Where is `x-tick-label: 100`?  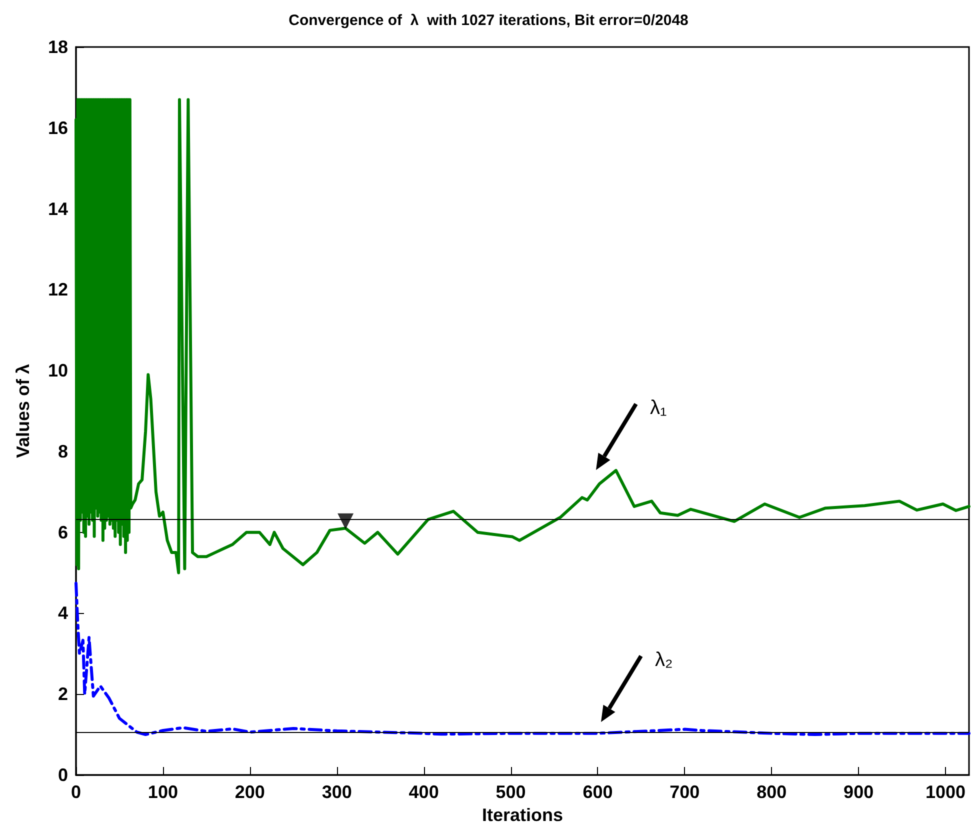 x-tick-label: 100 is located at coordinates (163, 792).